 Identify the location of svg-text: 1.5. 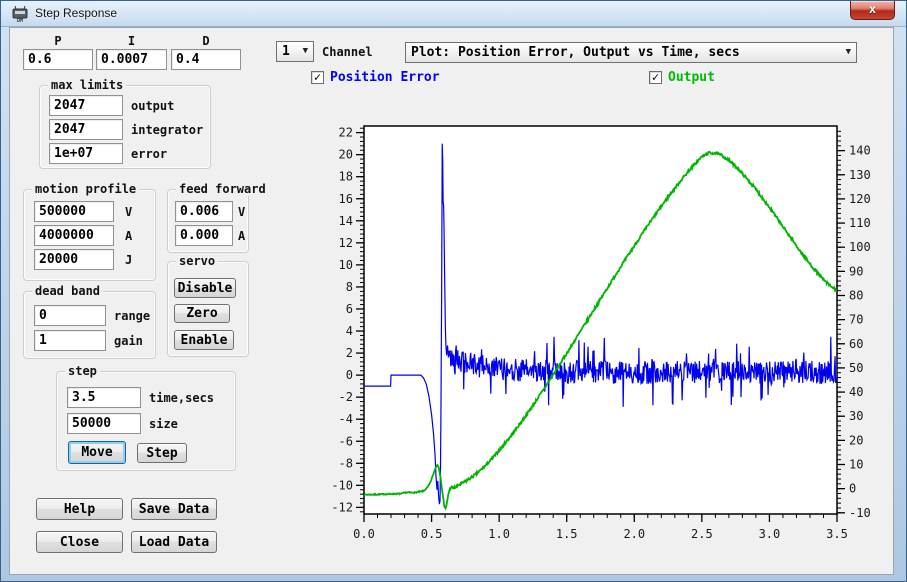
(567, 534).